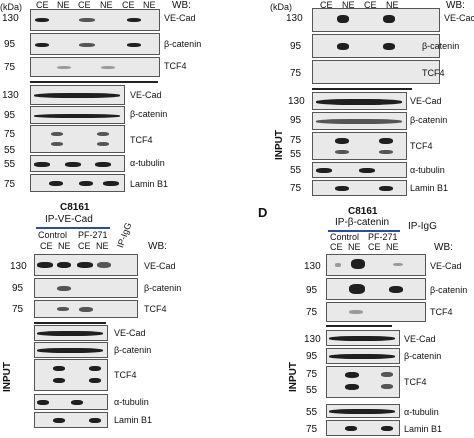  Describe the element at coordinates (459, 18) in the screenshot. I see `row-label: VE-Cac` at that location.